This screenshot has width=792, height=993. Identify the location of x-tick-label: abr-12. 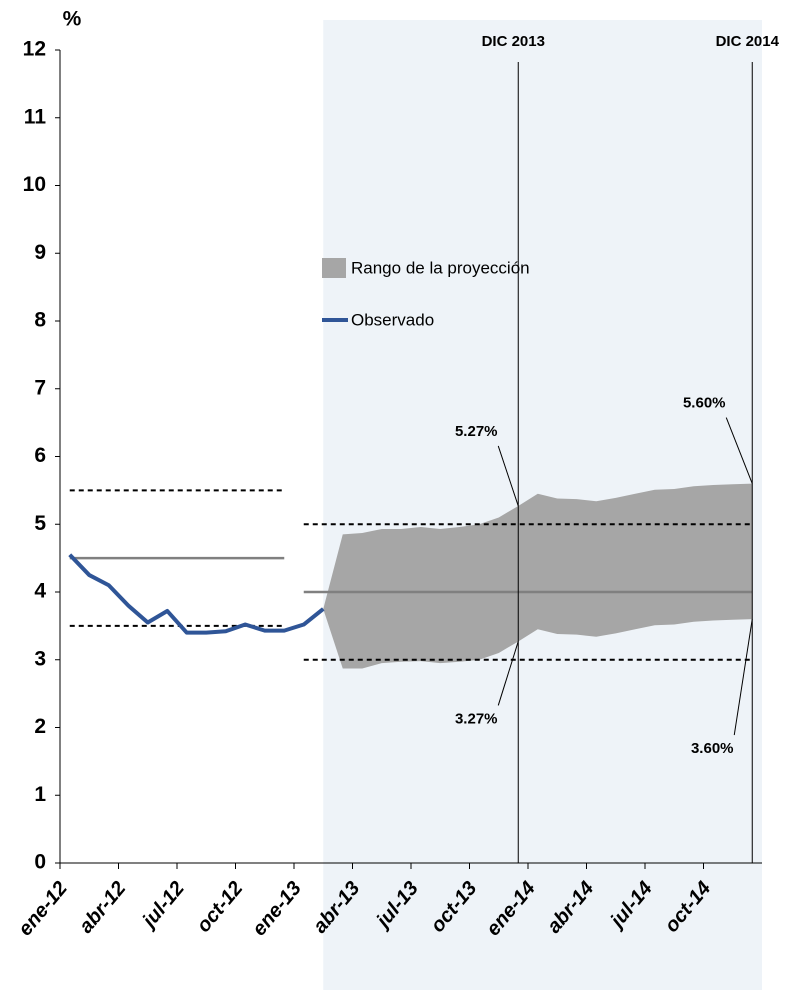
(102, 907).